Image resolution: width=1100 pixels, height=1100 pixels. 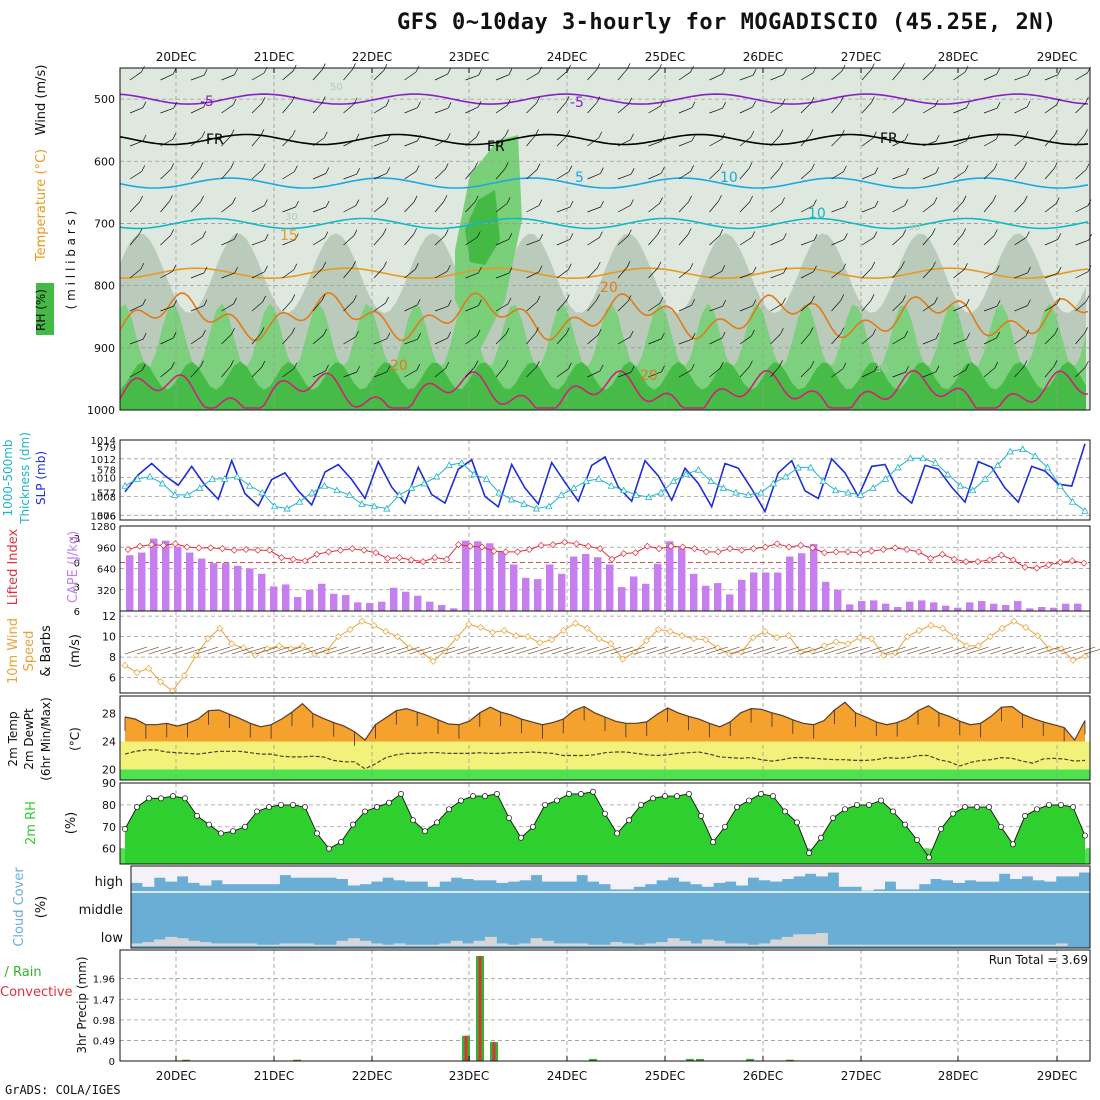 I want to click on contour-label: 10, so click(x=817, y=214).